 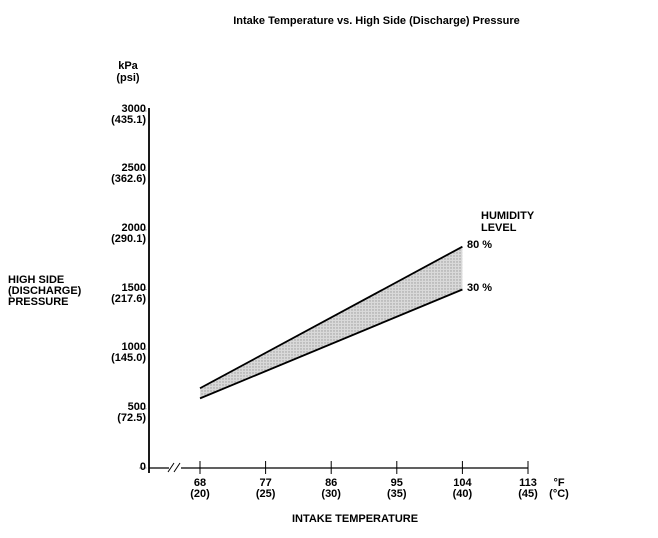 What do you see at coordinates (128, 234) in the screenshot?
I see `y-tick-label-2000: 2000 (290.1)` at bounding box center [128, 234].